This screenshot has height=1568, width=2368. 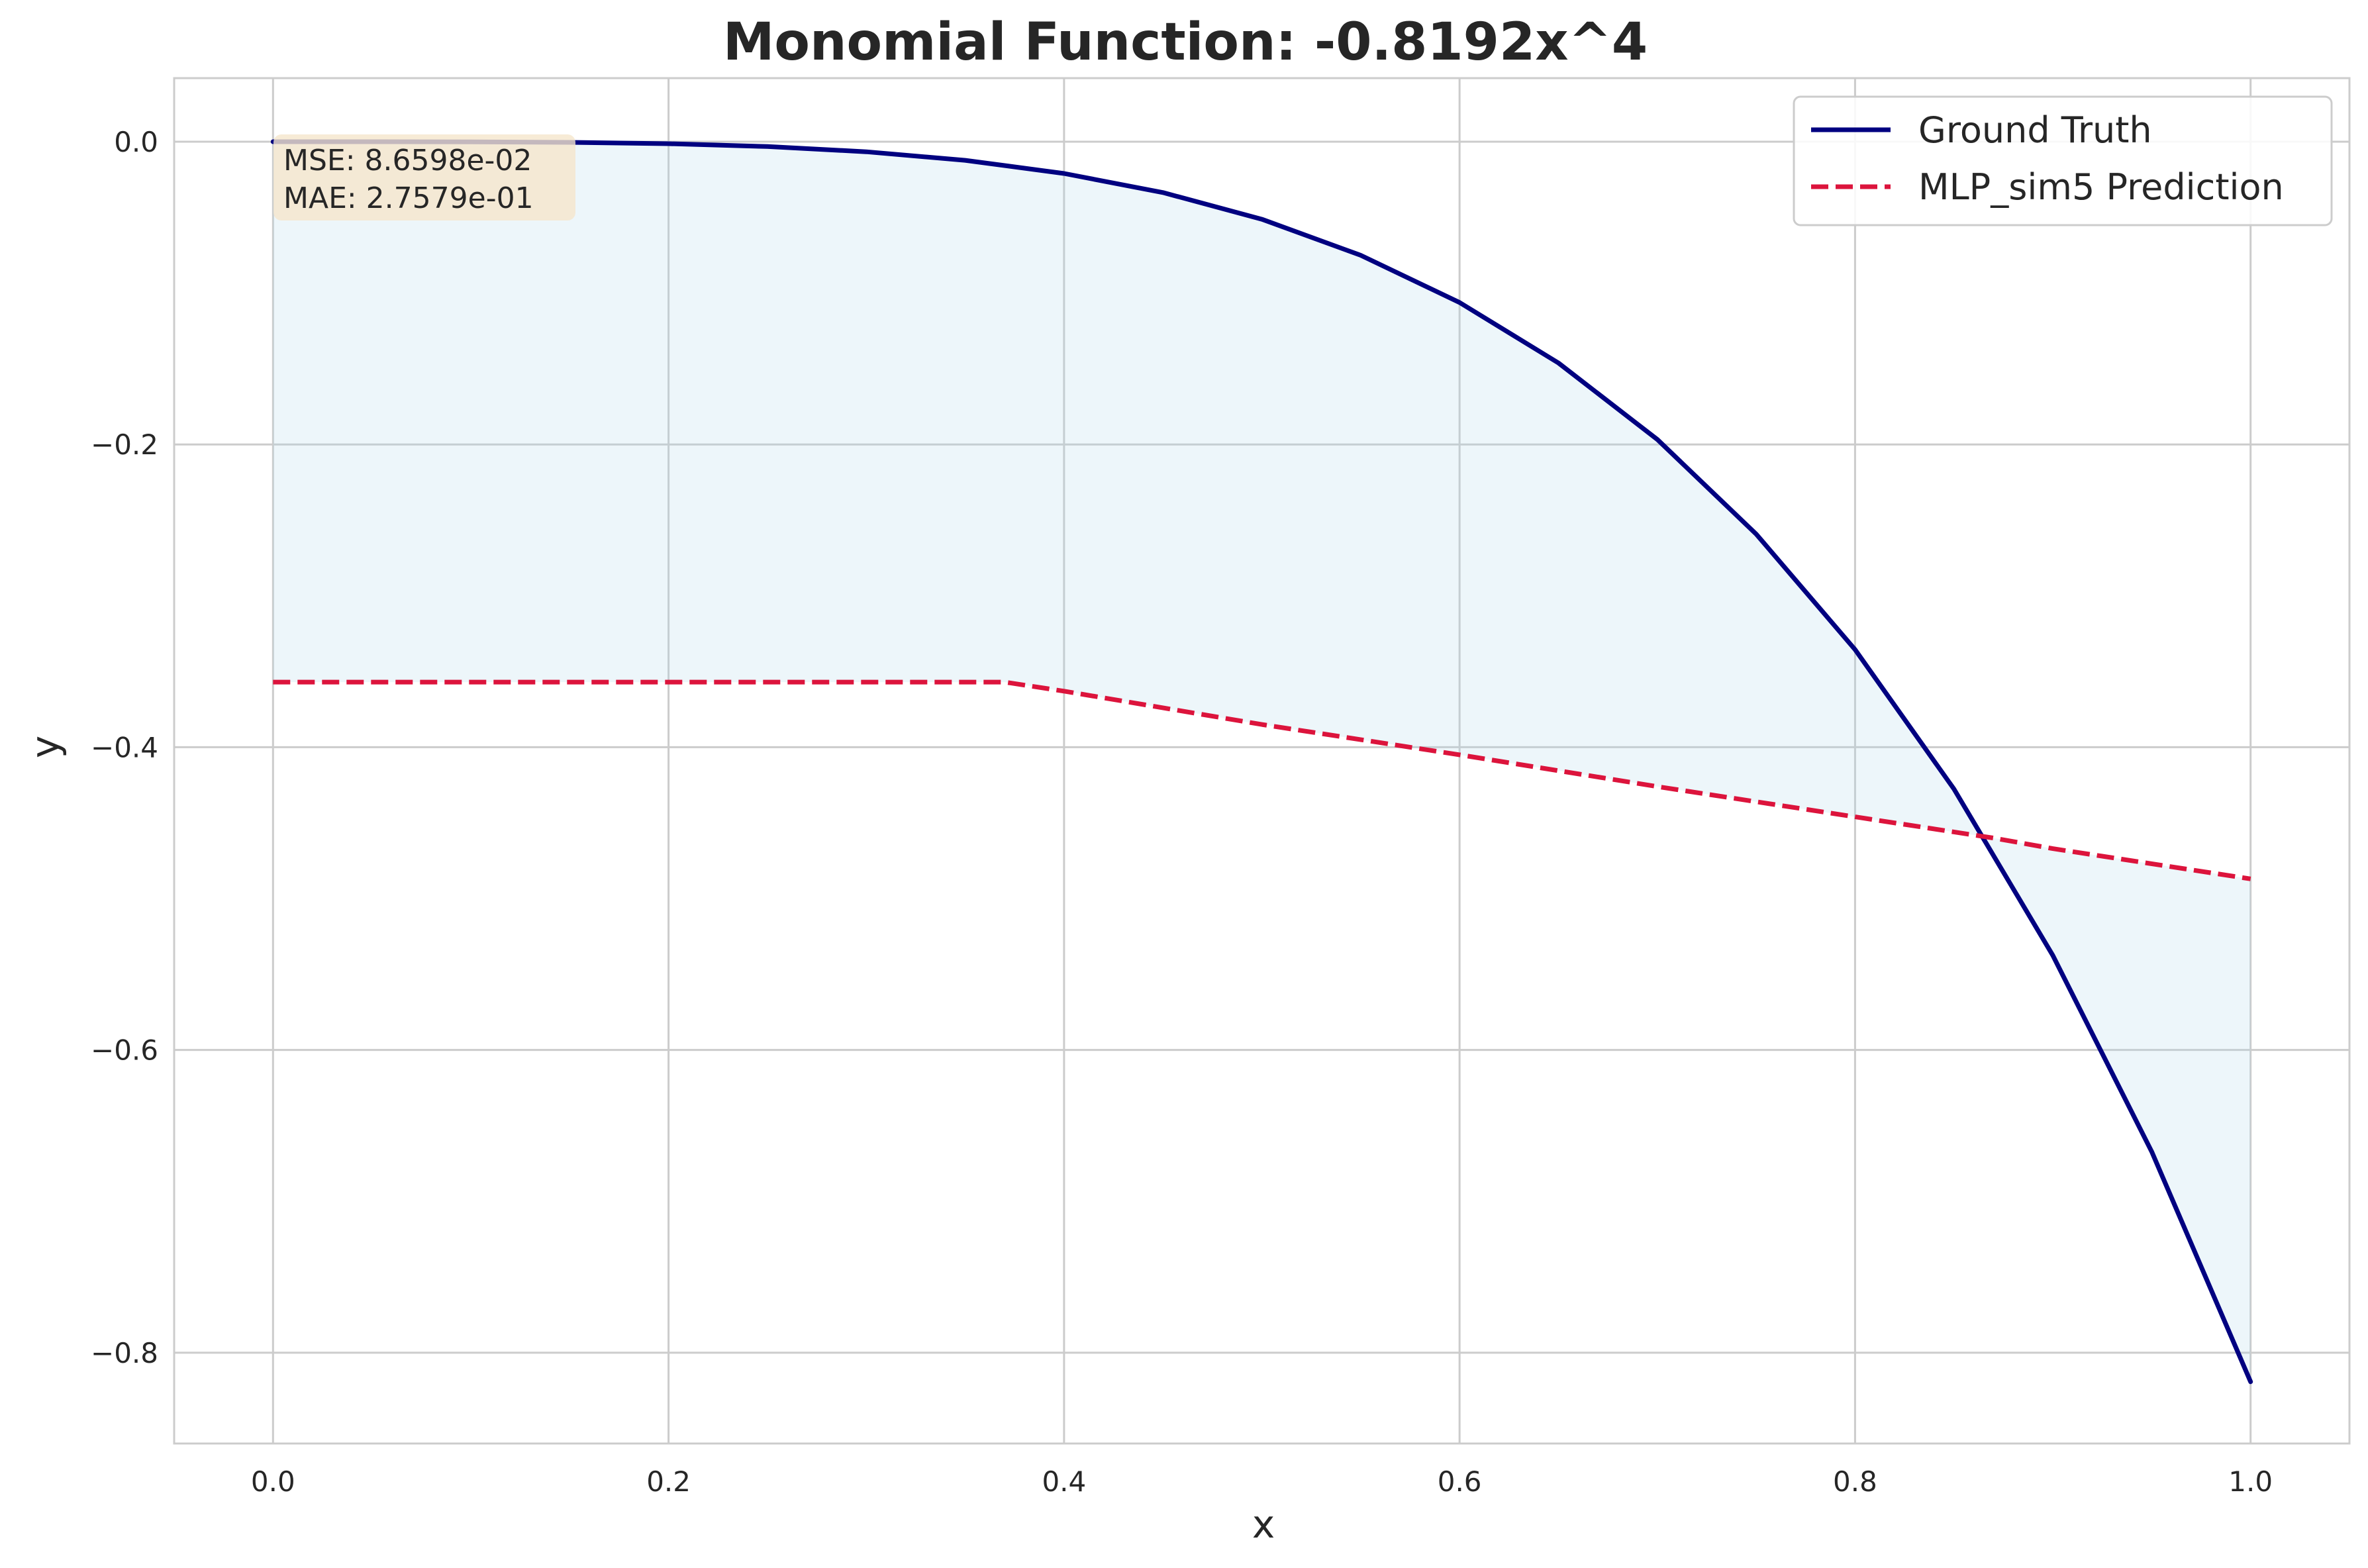 I want to click on legend-box, so click(x=2063, y=160).